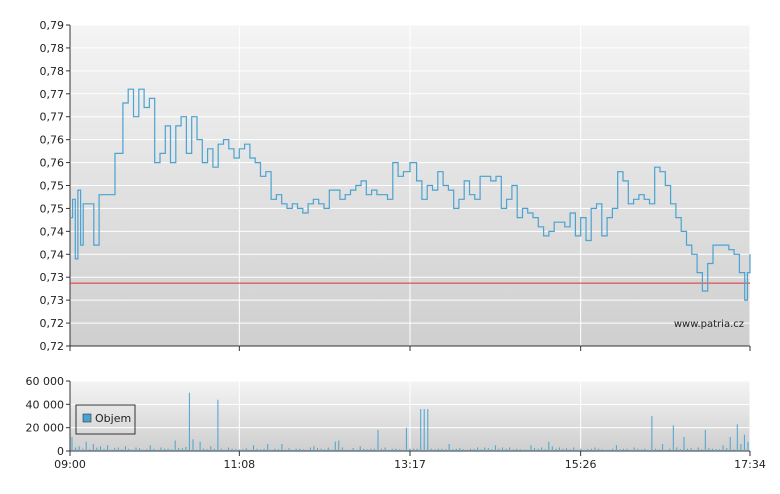 This screenshot has width=780, height=494. Describe the element at coordinates (709, 324) in the screenshot. I see `watermark: www.patria.cz` at that location.